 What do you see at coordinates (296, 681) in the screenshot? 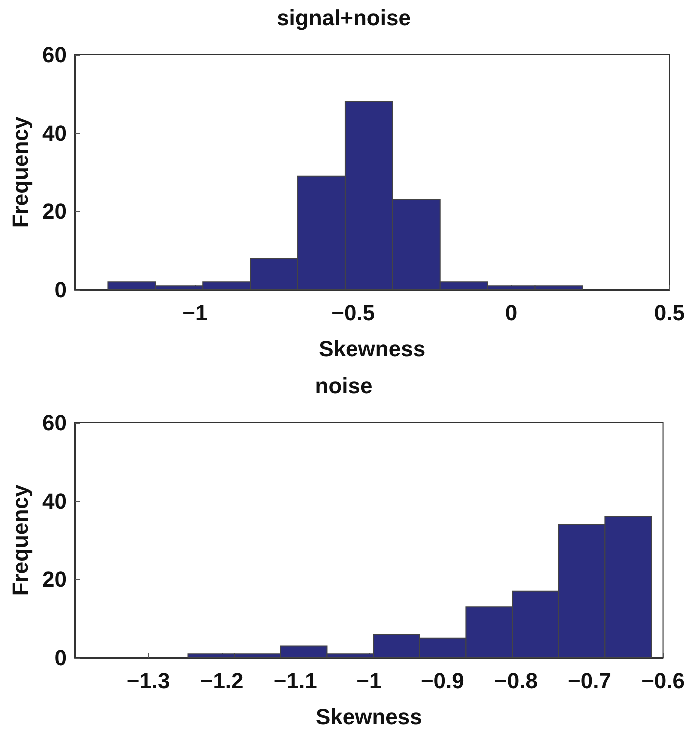
I see `x-tick-label: −1.1` at bounding box center [296, 681].